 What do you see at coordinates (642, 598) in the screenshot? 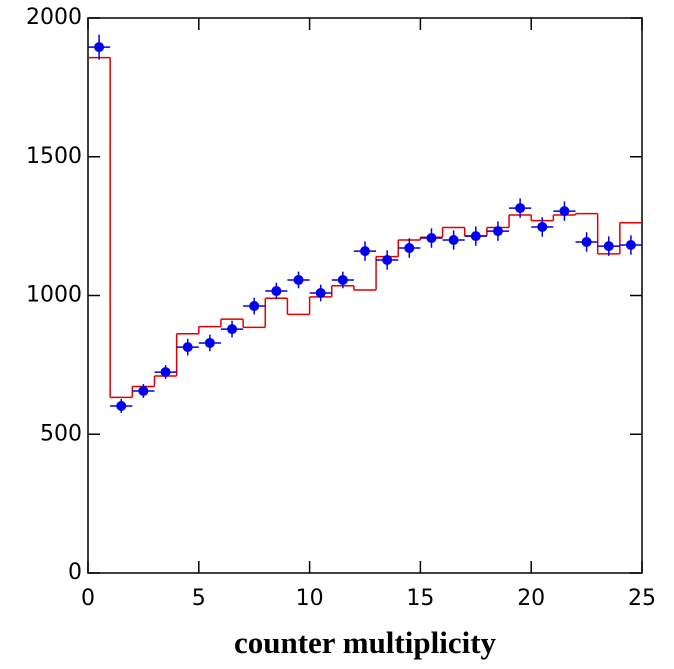
I see `x-tick-label: 25` at bounding box center [642, 598].